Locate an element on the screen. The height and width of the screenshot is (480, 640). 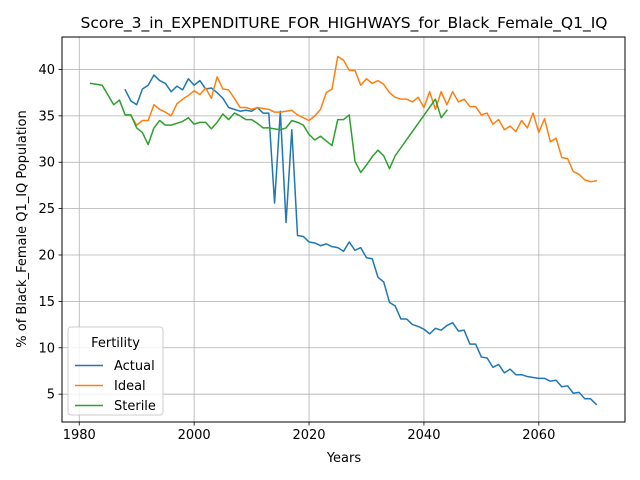
x-axis-ticks: 1980 2000 2020 2040 2060 is located at coordinates (309, 432).